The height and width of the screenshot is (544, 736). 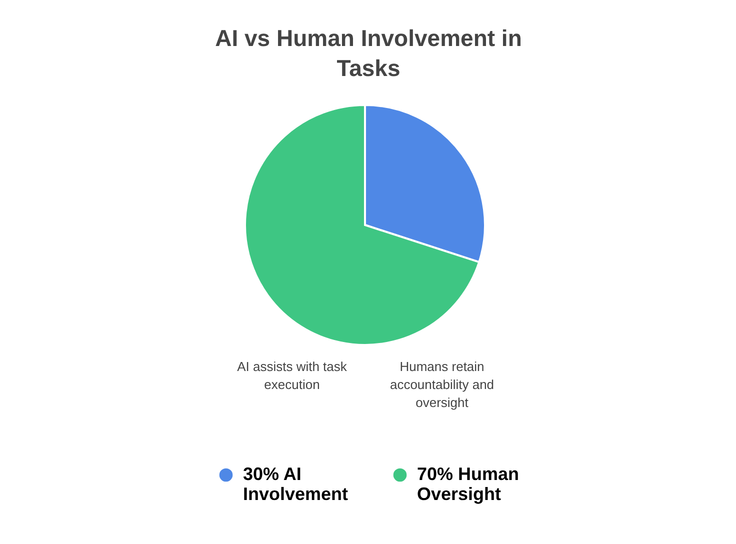 I want to click on legend-label: 30% AI Involvement, so click(x=295, y=484).